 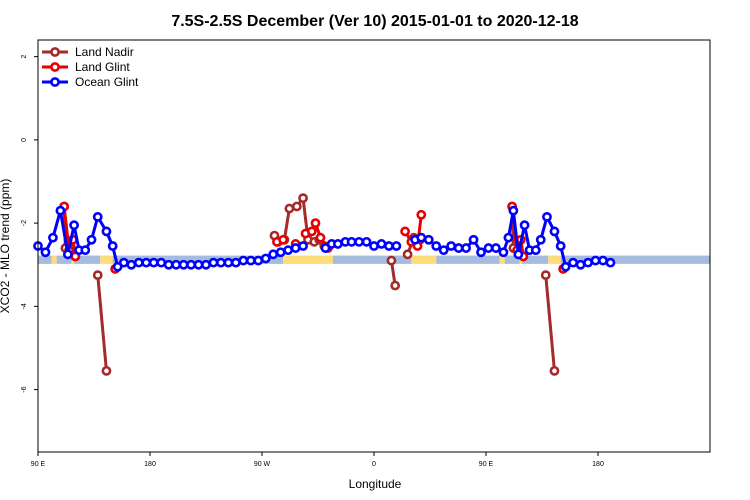 What do you see at coordinates (102, 67) in the screenshot?
I see `legend-label-land-glint: Land Glint` at bounding box center [102, 67].